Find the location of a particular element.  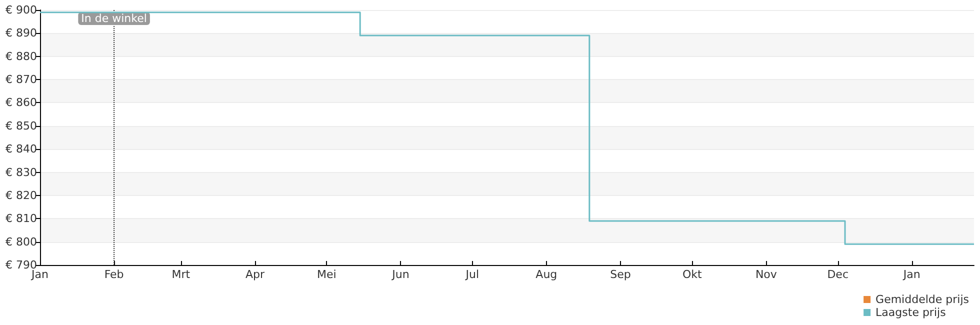

y-tick-label: € 810 is located at coordinates (21, 219).